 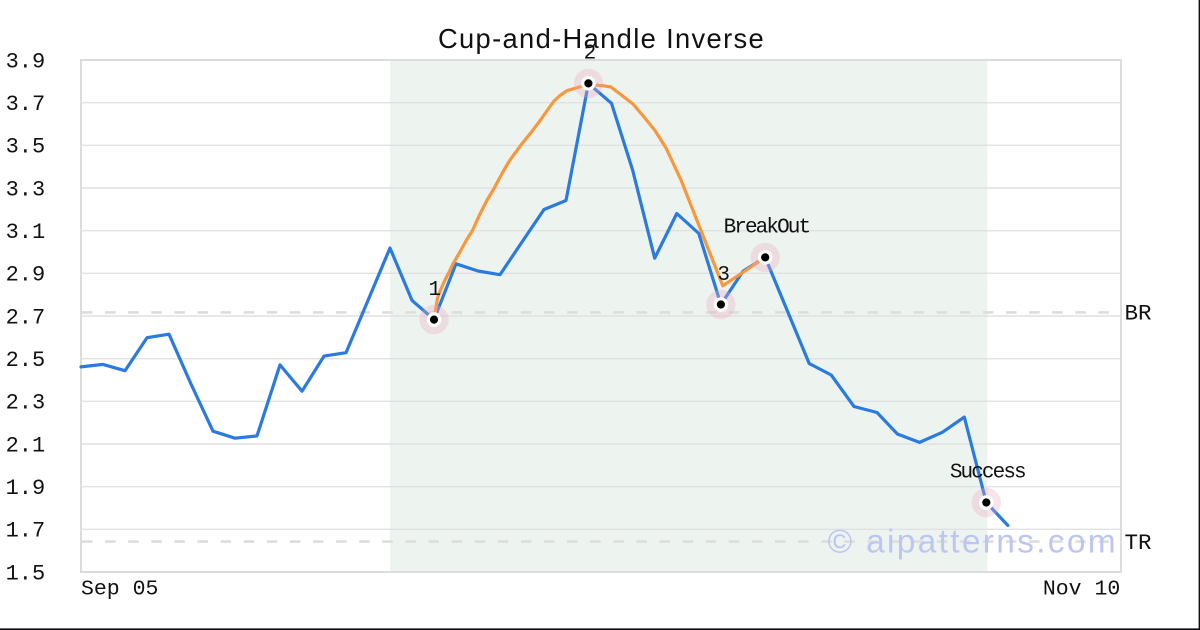 What do you see at coordinates (26, 360) in the screenshot?
I see `svg-text: 2.5` at bounding box center [26, 360].